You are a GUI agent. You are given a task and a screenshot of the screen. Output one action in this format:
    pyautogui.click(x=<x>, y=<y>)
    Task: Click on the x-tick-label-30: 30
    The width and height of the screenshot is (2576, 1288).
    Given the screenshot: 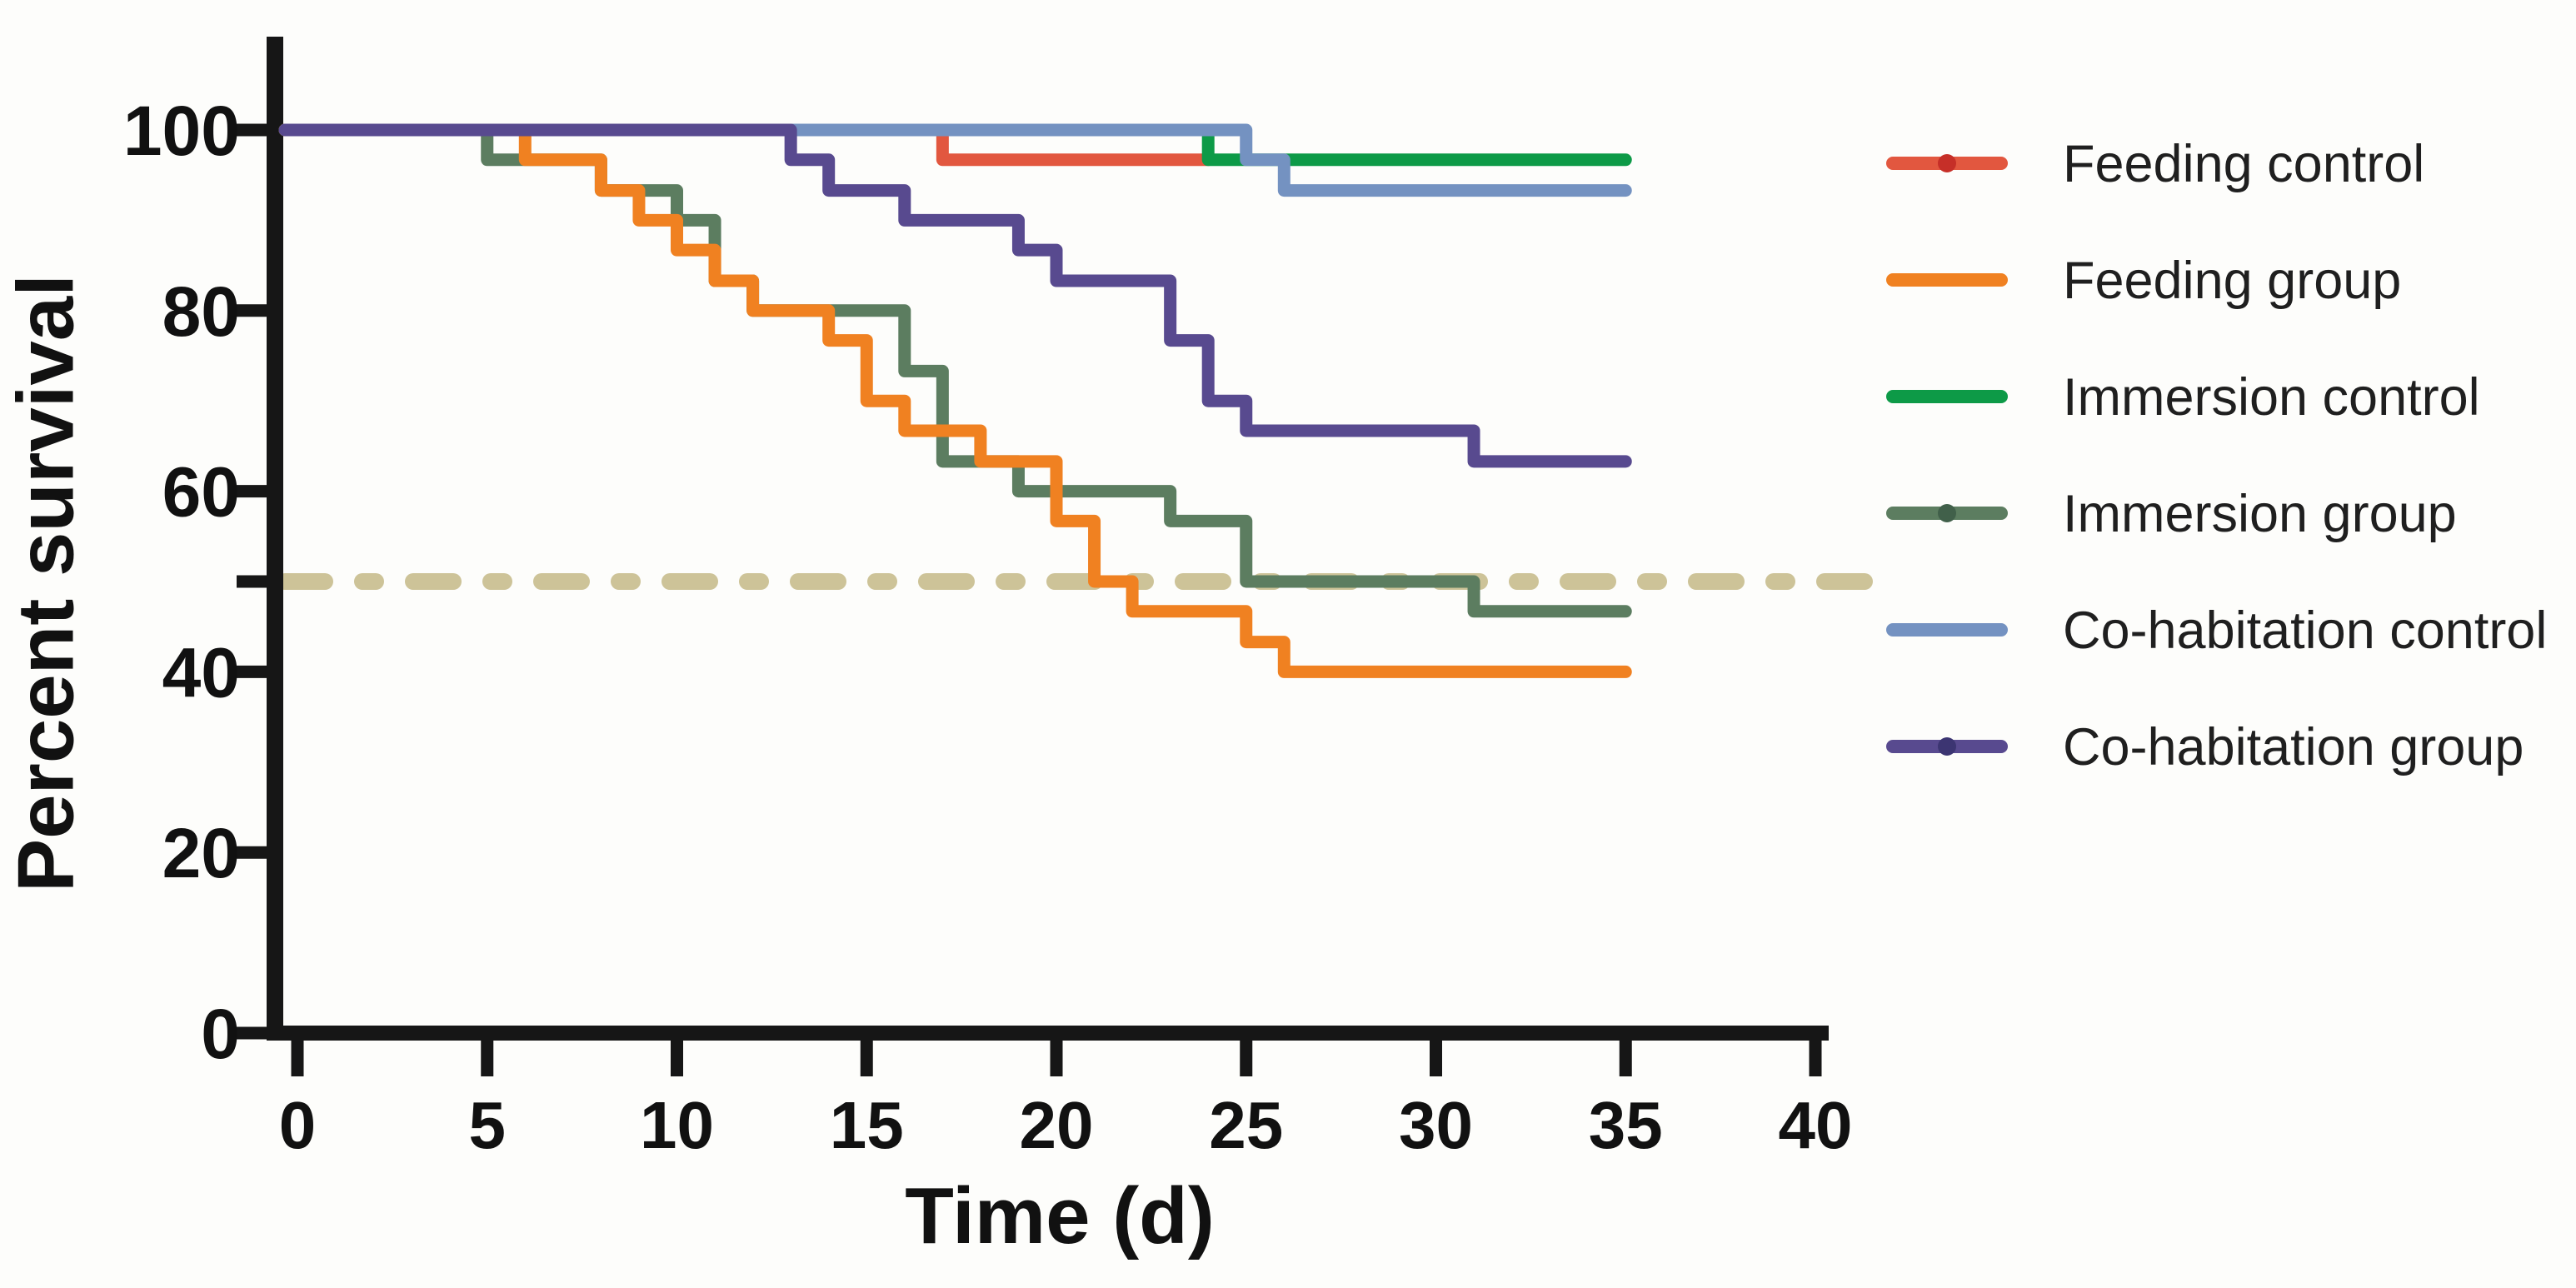 What is the action you would take?
    pyautogui.click(x=1436, y=1125)
    